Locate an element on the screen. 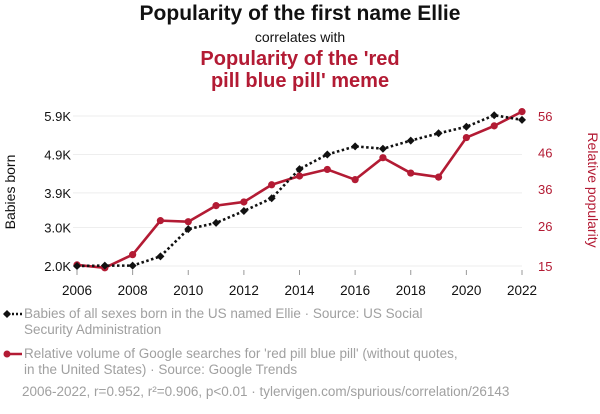  x-tick-label: 2008 is located at coordinates (133, 290).